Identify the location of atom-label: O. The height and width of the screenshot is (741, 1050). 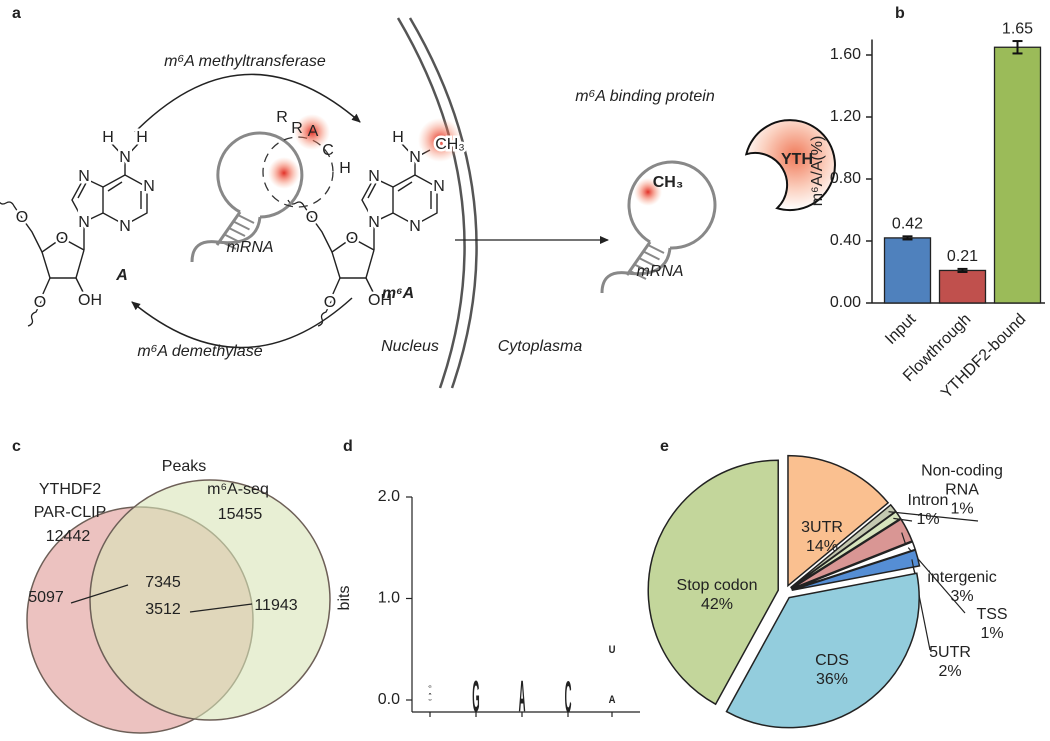
(330, 302).